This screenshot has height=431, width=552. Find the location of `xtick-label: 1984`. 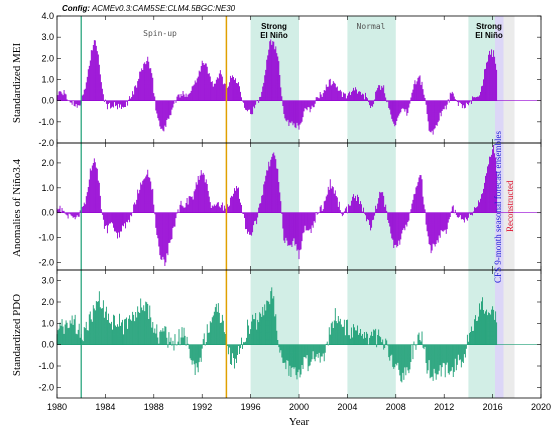

xtick-label: 1984 is located at coordinates (105, 407).